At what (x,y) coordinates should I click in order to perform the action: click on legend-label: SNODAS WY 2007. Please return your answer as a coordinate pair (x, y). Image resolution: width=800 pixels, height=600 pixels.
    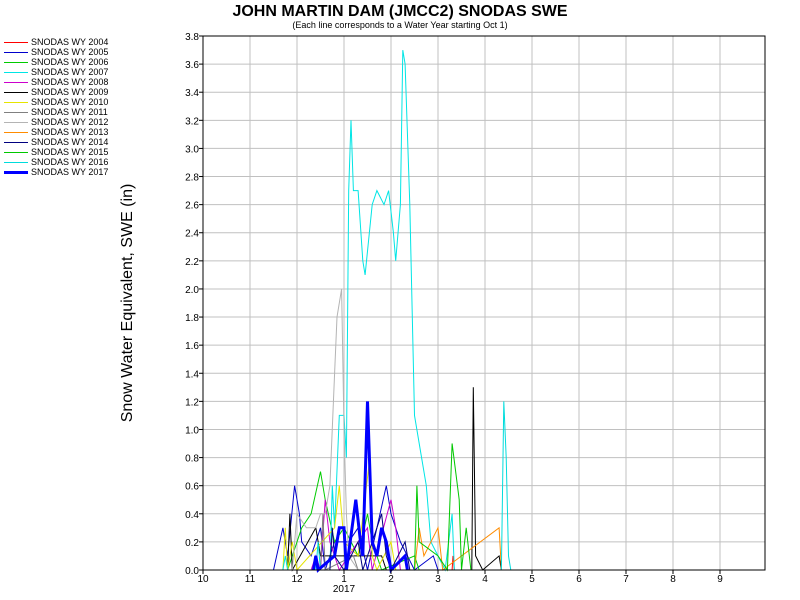
    Looking at the image, I should click on (70, 72).